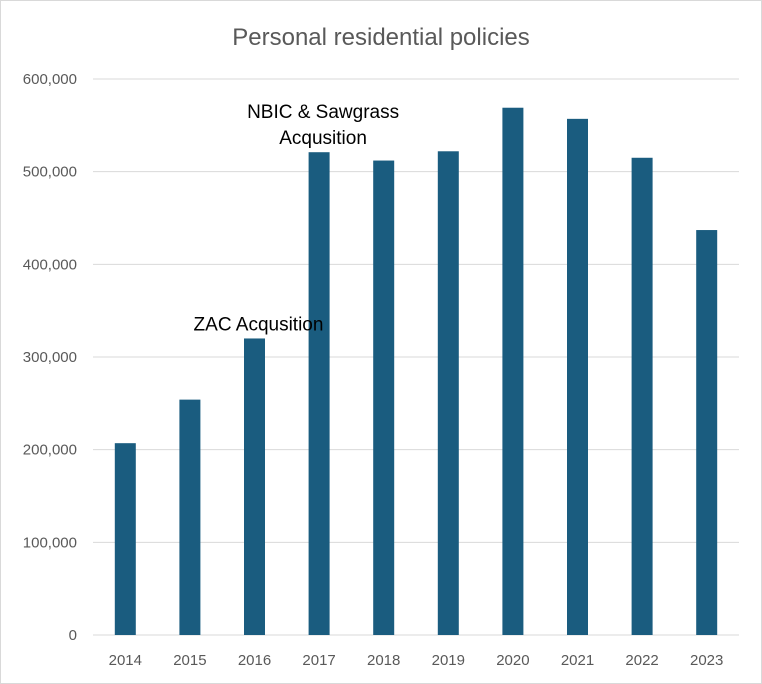  Describe the element at coordinates (50, 450) in the screenshot. I see `y-tick-label: 200,000` at that location.